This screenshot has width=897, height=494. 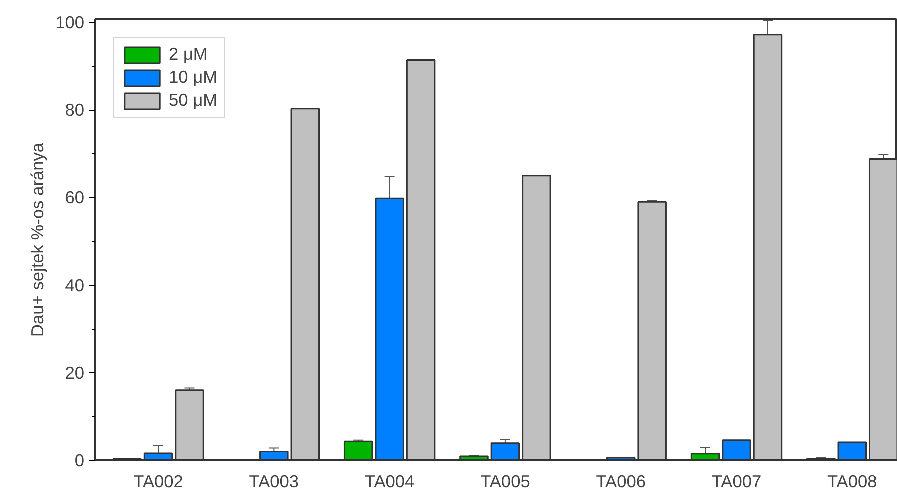 I want to click on x-tick-label: TA007, so click(x=737, y=482).